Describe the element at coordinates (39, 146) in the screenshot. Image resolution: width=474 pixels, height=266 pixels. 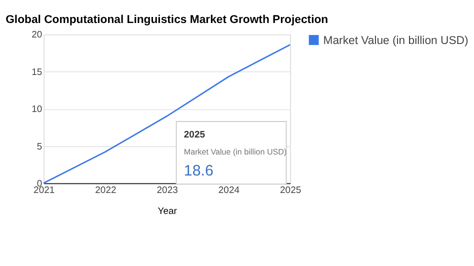
I see `y-tick-label: 5` at that location.